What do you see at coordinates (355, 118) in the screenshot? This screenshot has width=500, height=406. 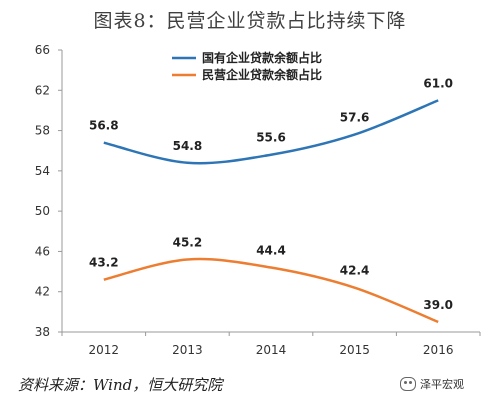 I see `data-label: 57.6` at bounding box center [355, 118].